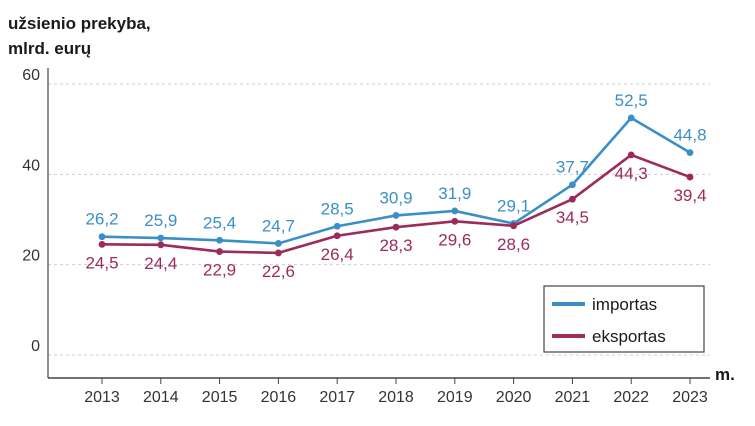 The height and width of the screenshot is (426, 755). I want to click on data-label-eksportas: 34,5, so click(572, 217).